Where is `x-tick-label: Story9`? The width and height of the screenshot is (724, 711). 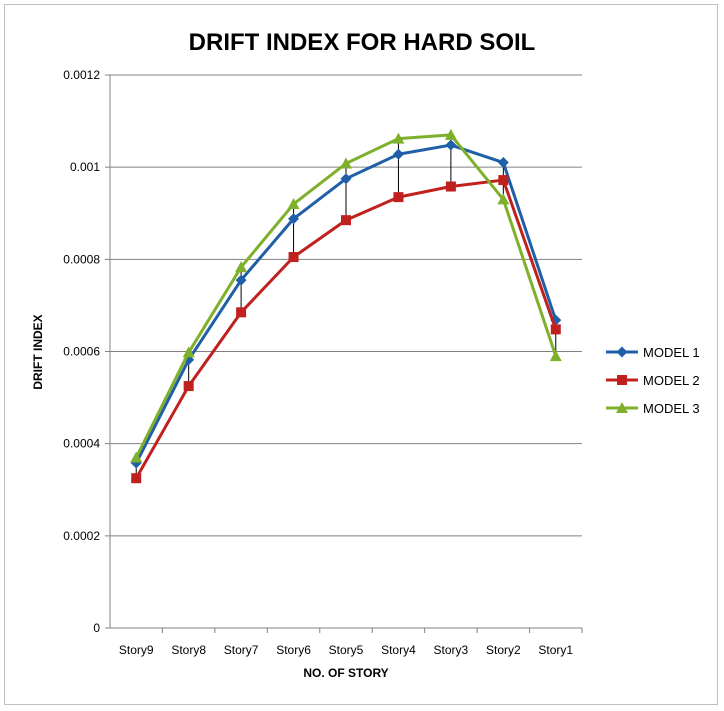
x-tick-label: Story9 is located at coordinates (136, 650).